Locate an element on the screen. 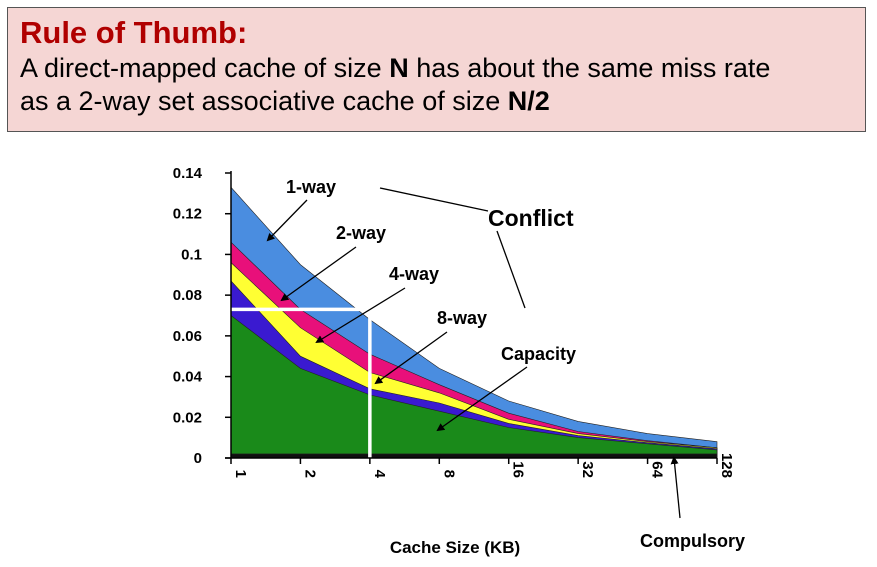 The image size is (877, 567). arrow-1-way is located at coordinates (287, 220).